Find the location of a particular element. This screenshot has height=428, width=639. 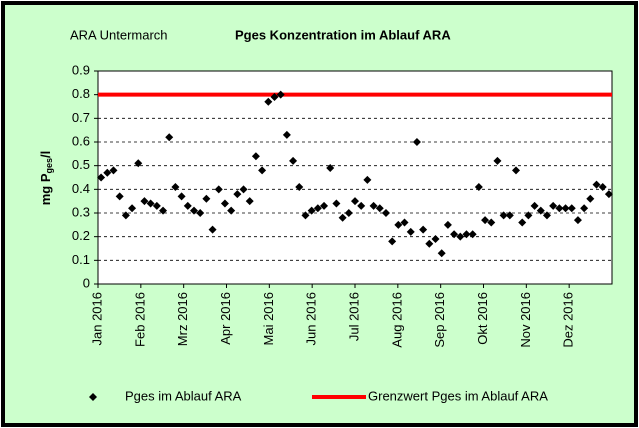

x-tick-label: Feb 2016 is located at coordinates (139, 319).